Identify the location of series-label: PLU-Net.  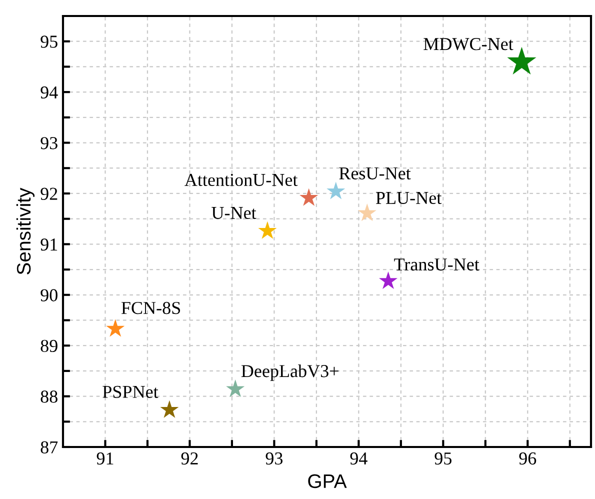
(409, 198).